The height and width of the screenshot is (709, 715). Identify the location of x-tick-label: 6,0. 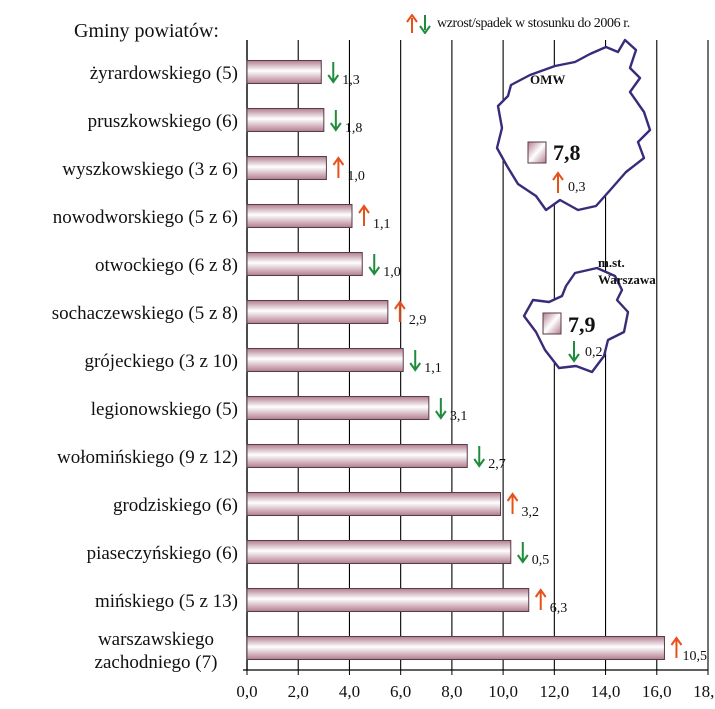
(400, 691).